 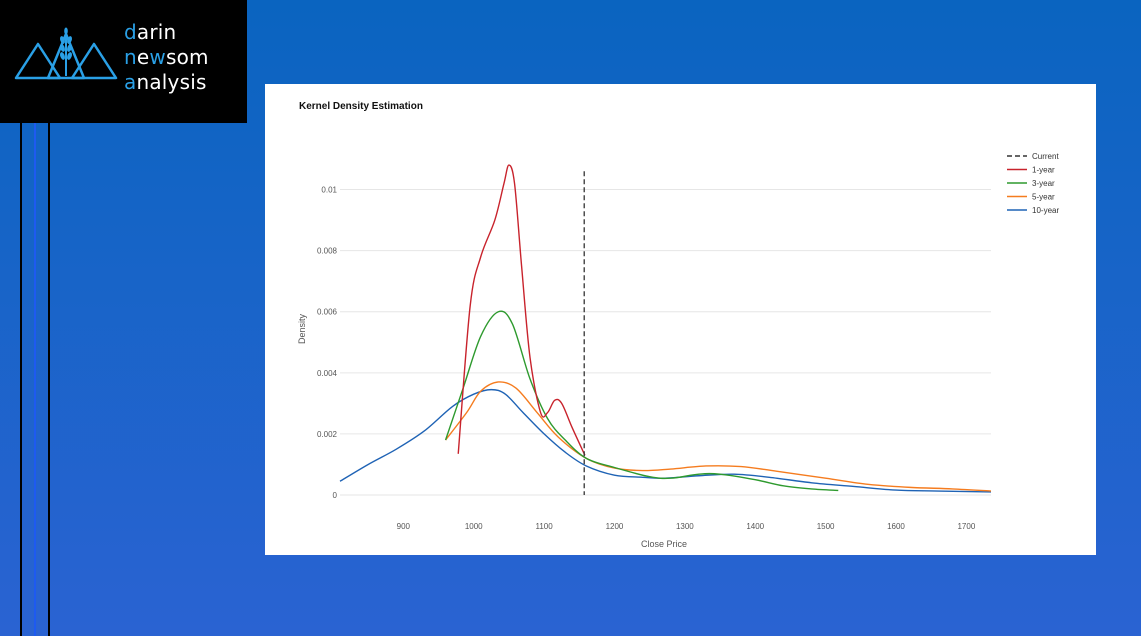 What do you see at coordinates (327, 434) in the screenshot?
I see `y-tick-label: 0.002` at bounding box center [327, 434].